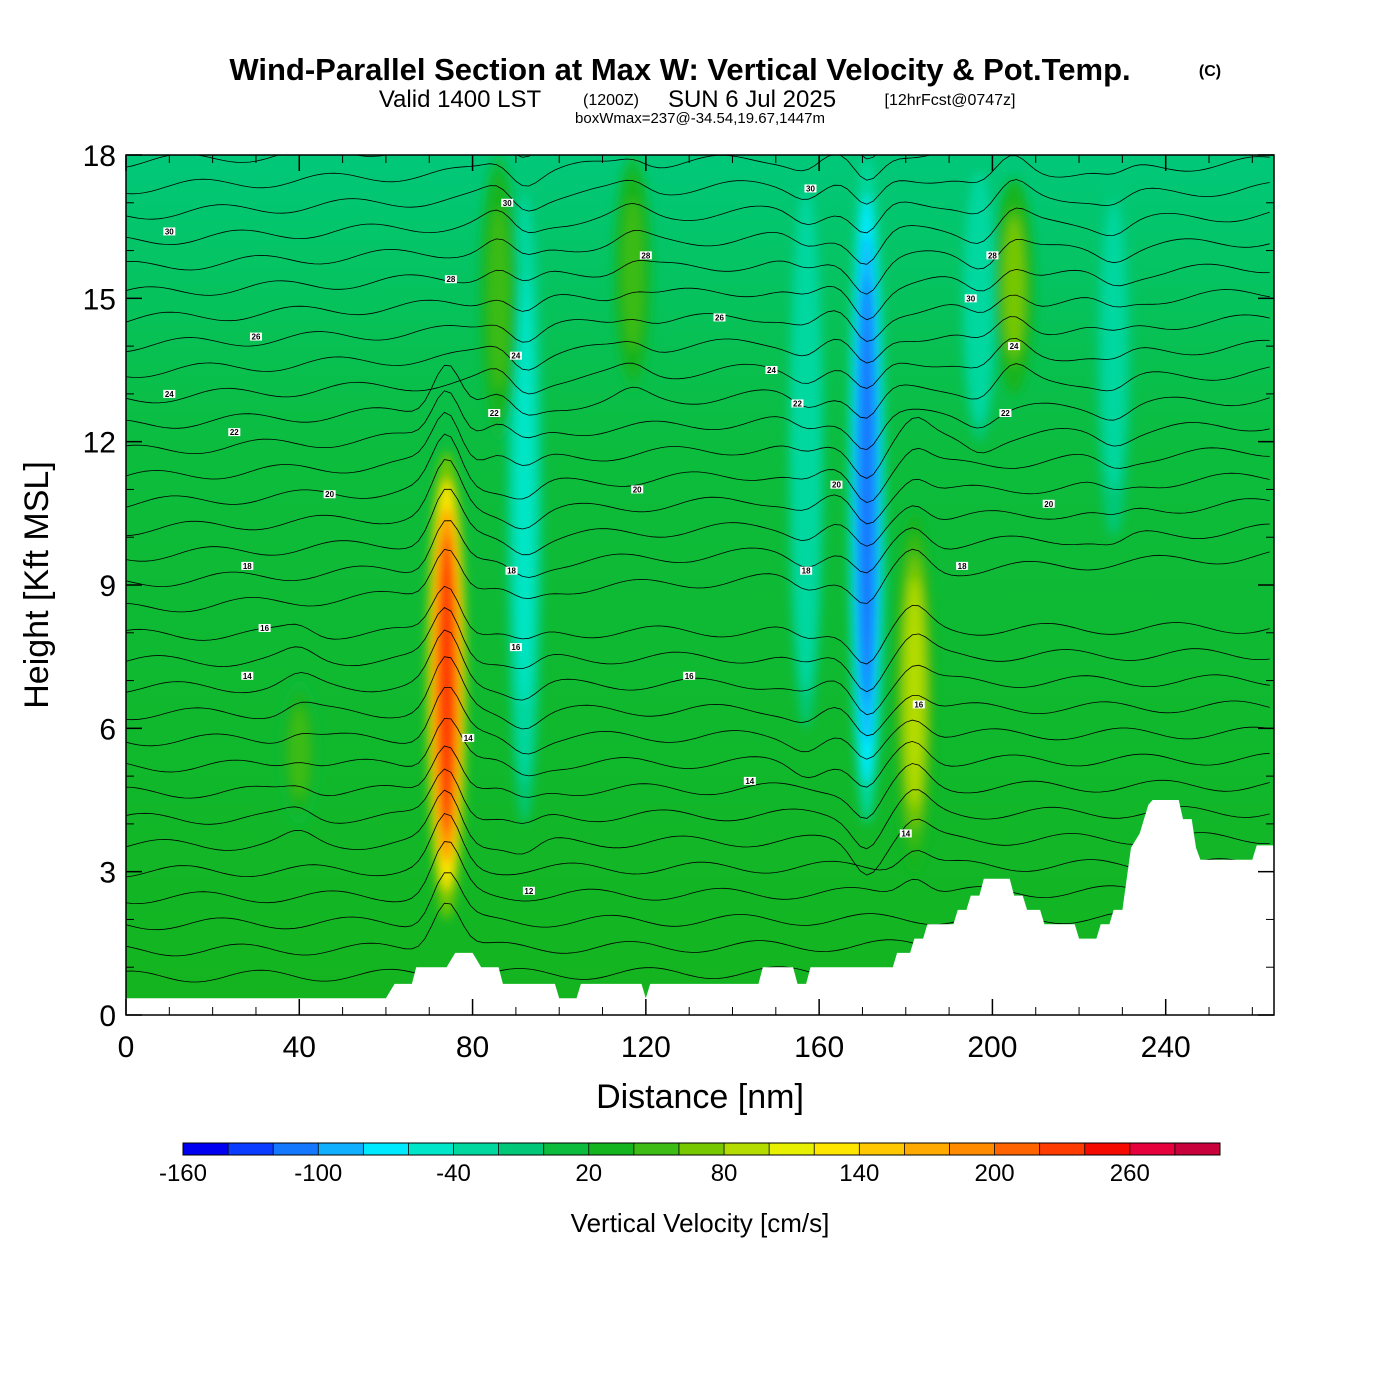 The height and width of the screenshot is (1400, 1400). Describe the element at coordinates (690, 1164) in the screenshot. I see `colorbar: -160 -100 -40 20 80 140 200 260` at that location.